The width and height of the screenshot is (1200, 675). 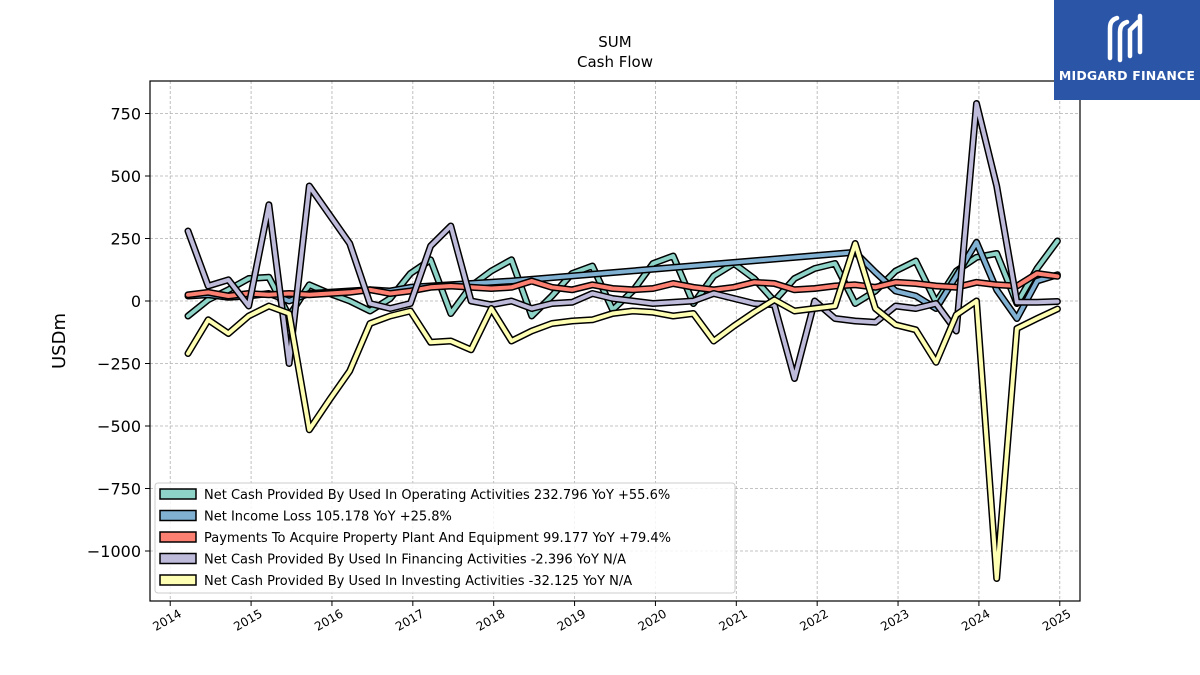 What do you see at coordinates (328, 619) in the screenshot?
I see `x-tick-label: 2016` at bounding box center [328, 619].